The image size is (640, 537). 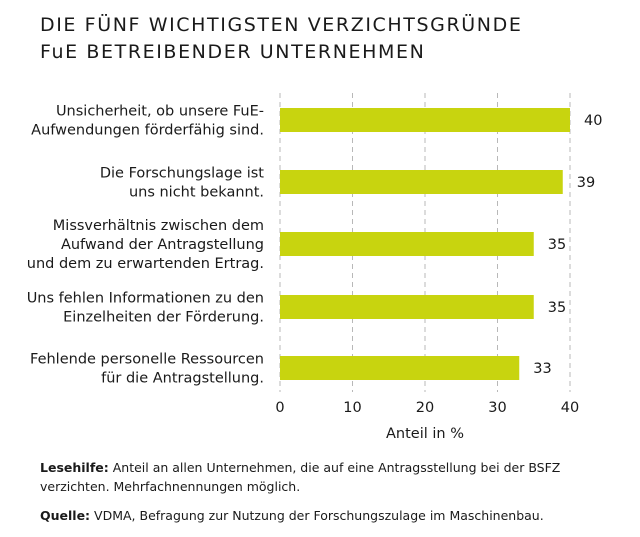 What do you see at coordinates (196, 193) in the screenshot?
I see `category-label-2-line-2: uns nicht bekannt.` at bounding box center [196, 193].